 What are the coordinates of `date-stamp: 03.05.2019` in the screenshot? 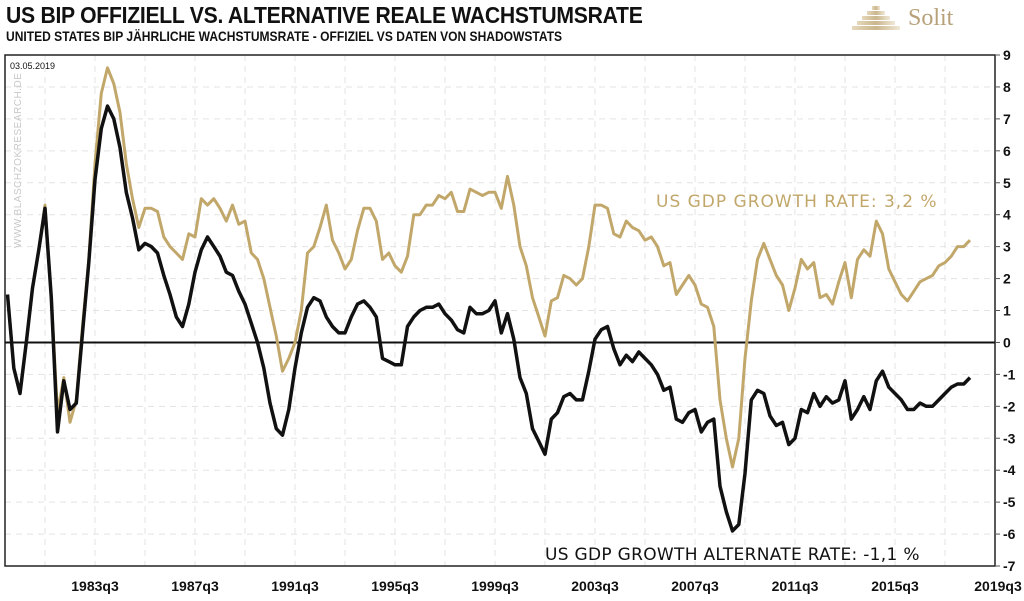 It's located at (32, 66).